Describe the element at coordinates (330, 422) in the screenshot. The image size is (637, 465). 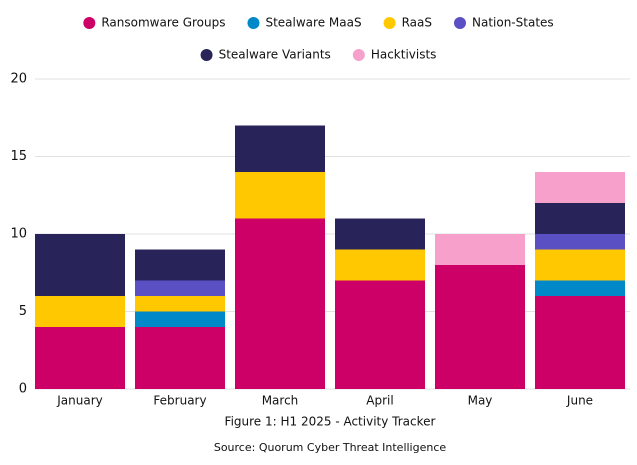
I see `chart-title: Figure 1: H1 2025 - Activity Tracker` at that location.